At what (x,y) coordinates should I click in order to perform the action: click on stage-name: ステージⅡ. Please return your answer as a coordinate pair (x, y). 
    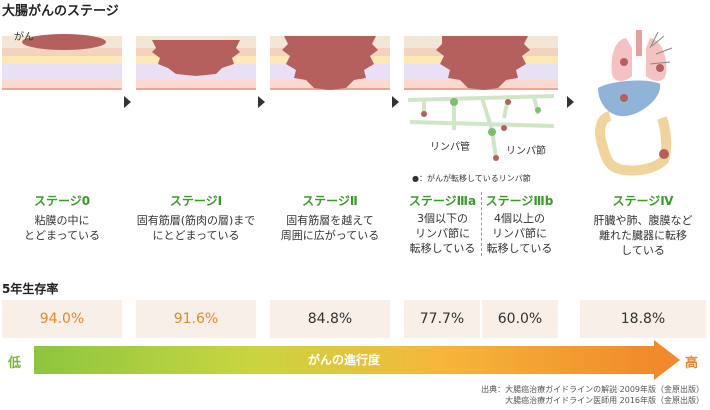
    Looking at the image, I should click on (330, 201).